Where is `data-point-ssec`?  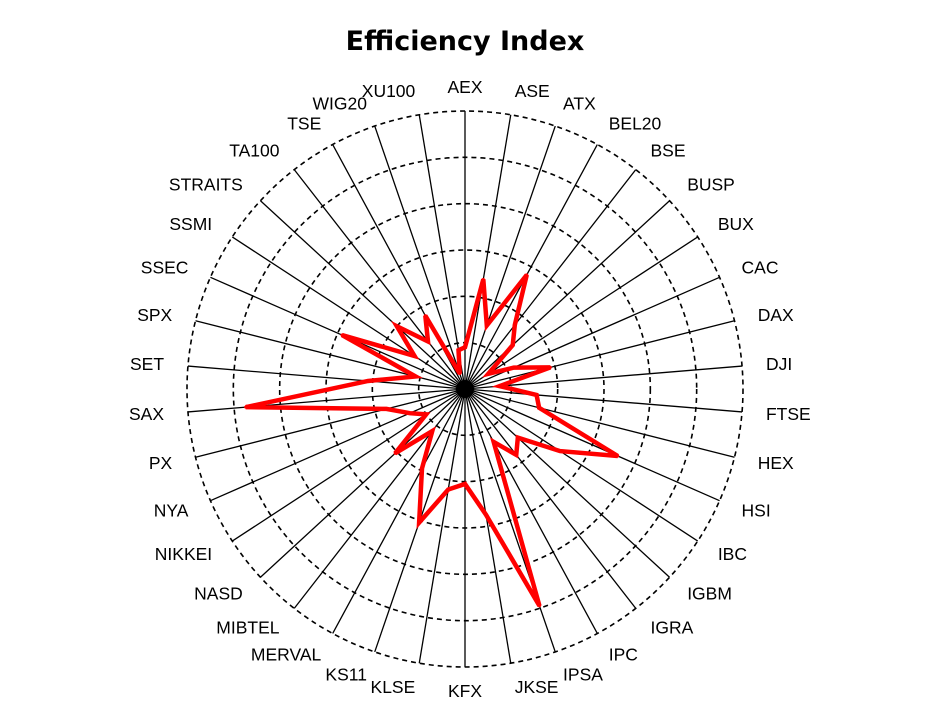
data-point-ssec is located at coordinates (342, 335).